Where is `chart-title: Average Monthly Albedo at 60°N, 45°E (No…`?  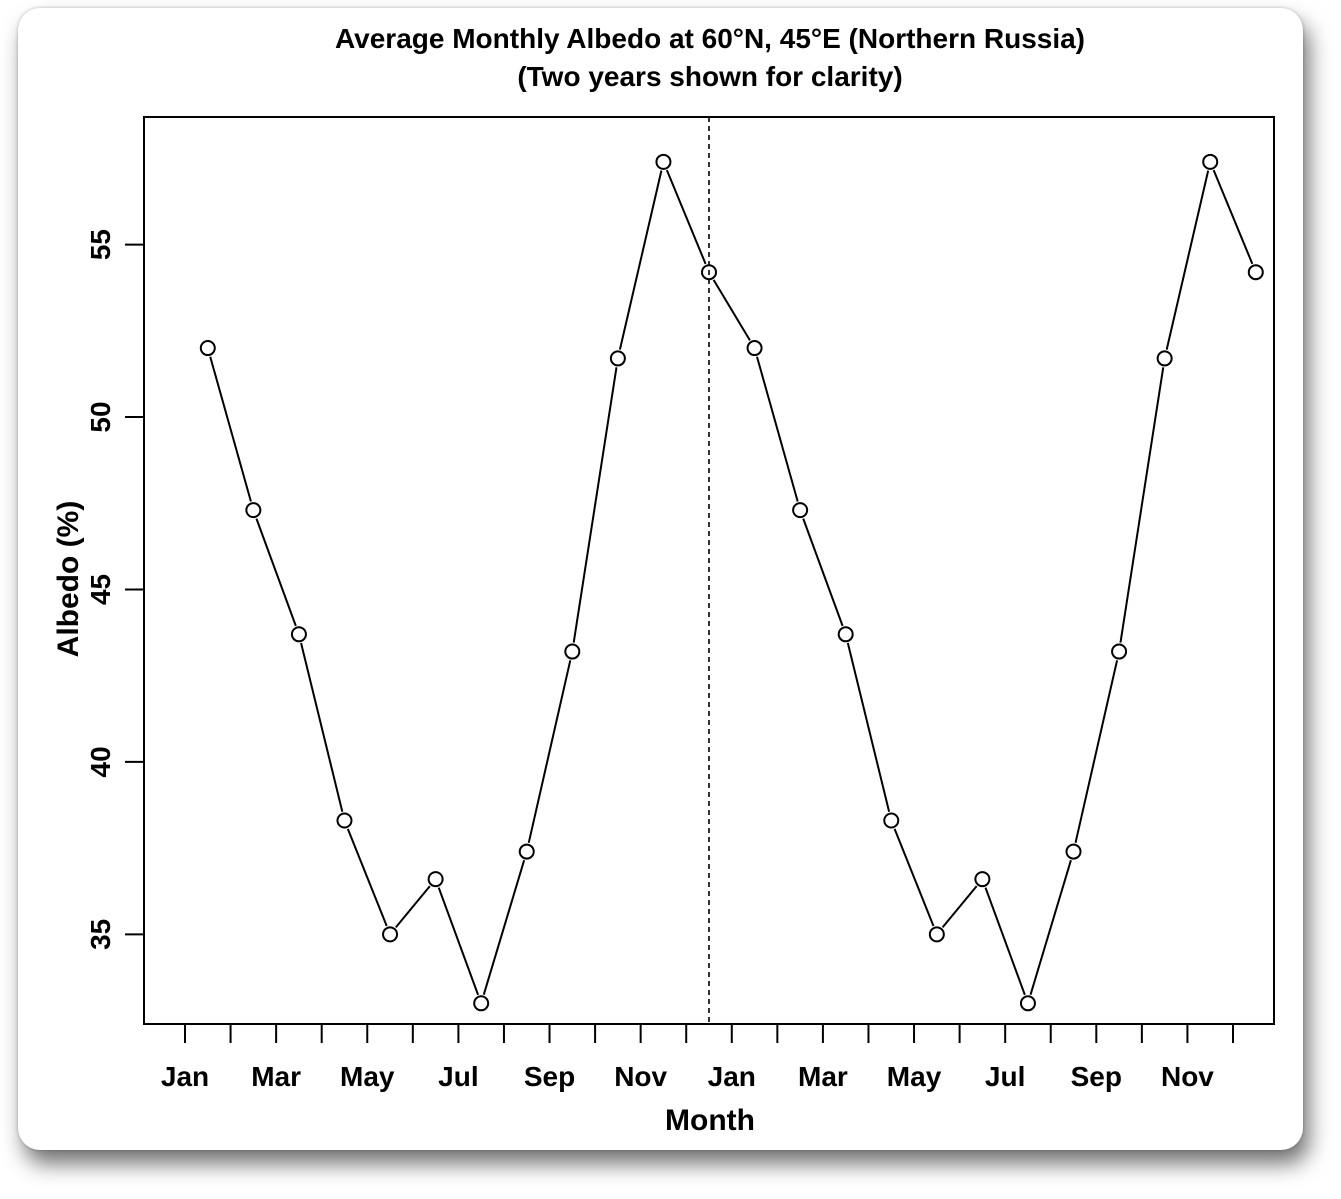
chart-title: Average Monthly Albedo at 60°N, 45°E (No… is located at coordinates (710, 38).